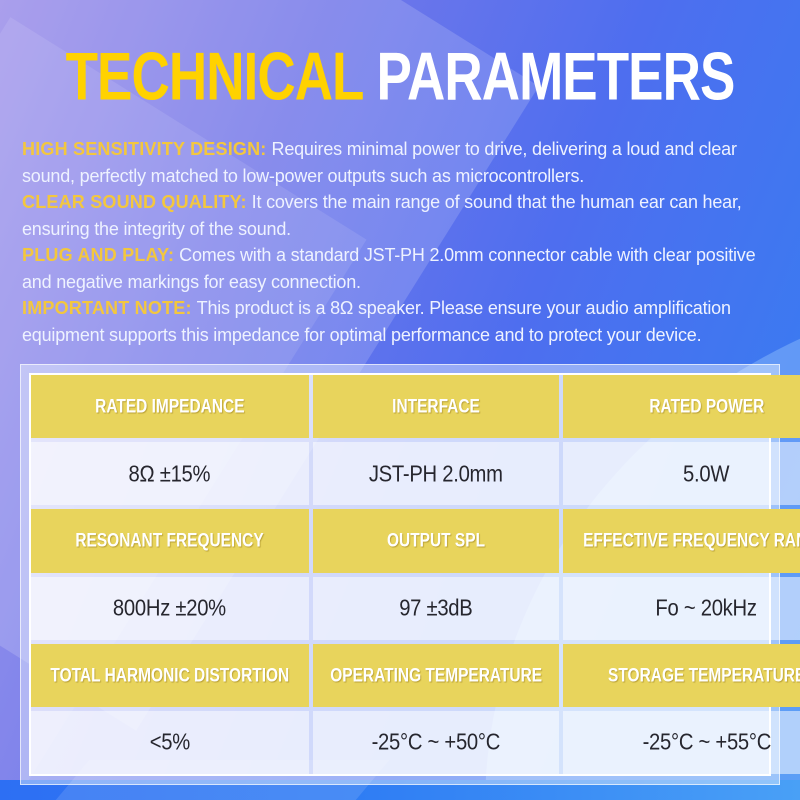 The image size is (800, 800). What do you see at coordinates (681, 608) in the screenshot?
I see `spec-value-cell: Fo ~ 20kHz` at bounding box center [681, 608].